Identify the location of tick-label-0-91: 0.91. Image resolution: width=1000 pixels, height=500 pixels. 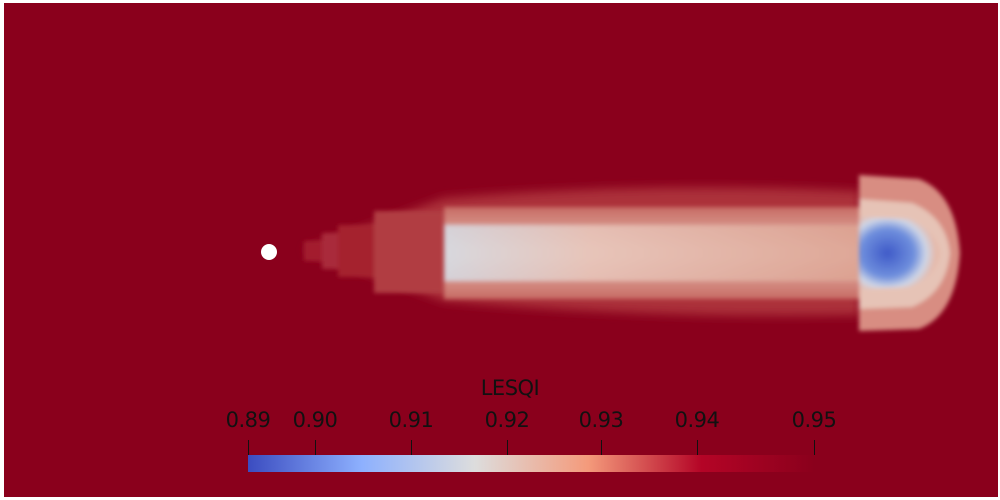
(411, 420).